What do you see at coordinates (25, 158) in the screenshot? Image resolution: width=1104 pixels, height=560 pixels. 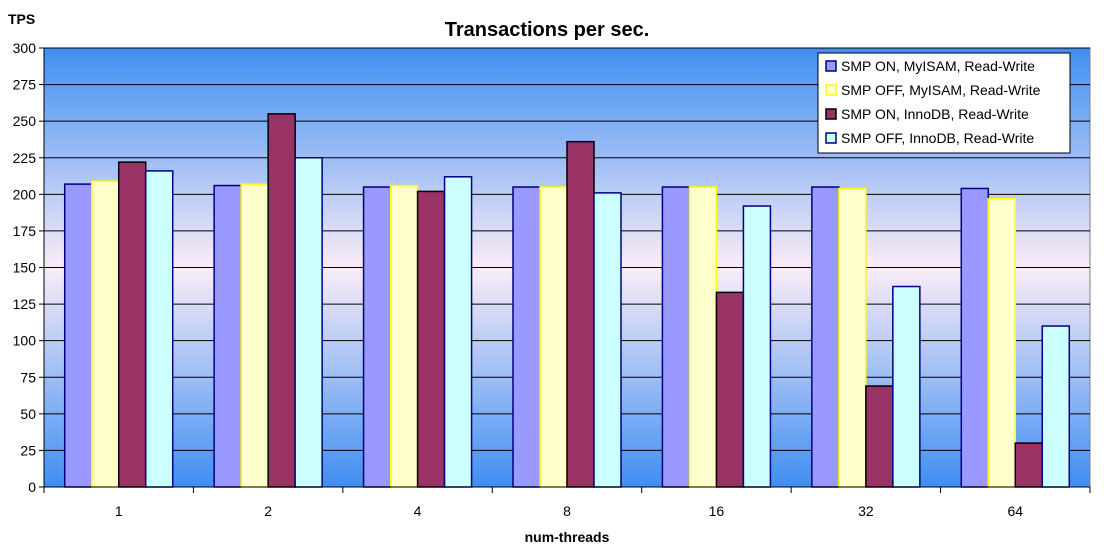 I see `y-tick-label: 225` at bounding box center [25, 158].